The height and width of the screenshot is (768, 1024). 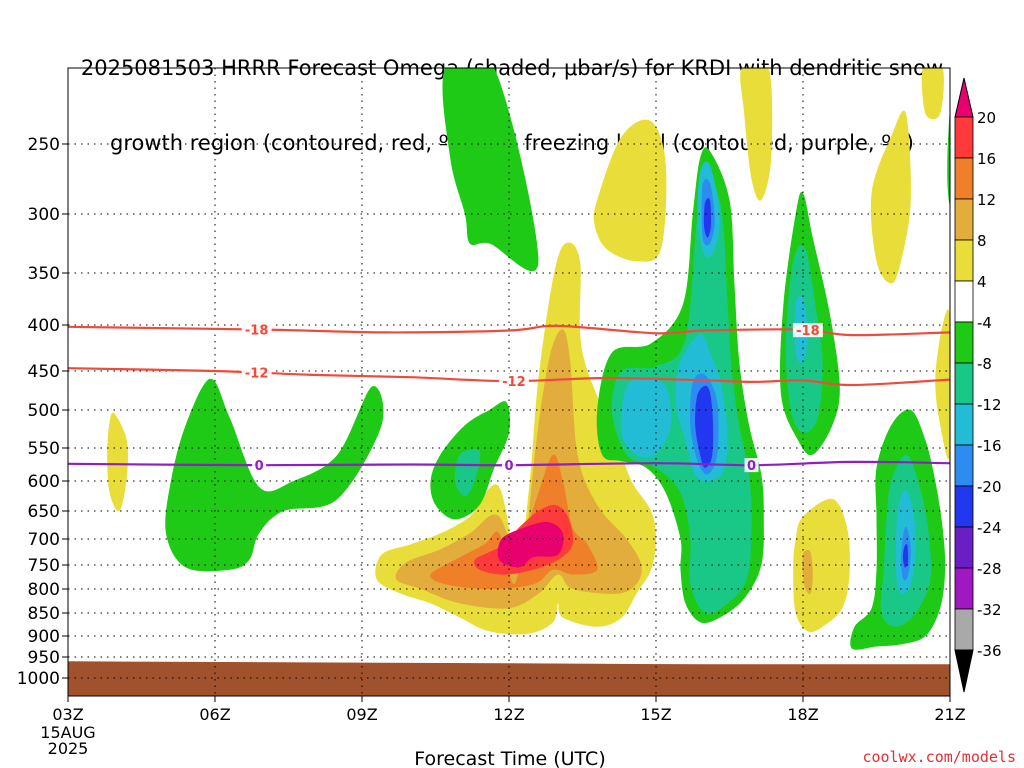 What do you see at coordinates (989, 610) in the screenshot?
I see `colorbar-label-13: -32` at bounding box center [989, 610].